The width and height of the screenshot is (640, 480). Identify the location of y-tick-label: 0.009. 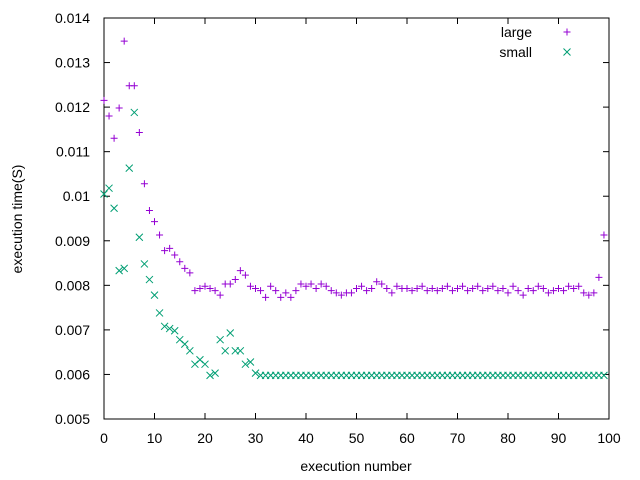
(72, 241).